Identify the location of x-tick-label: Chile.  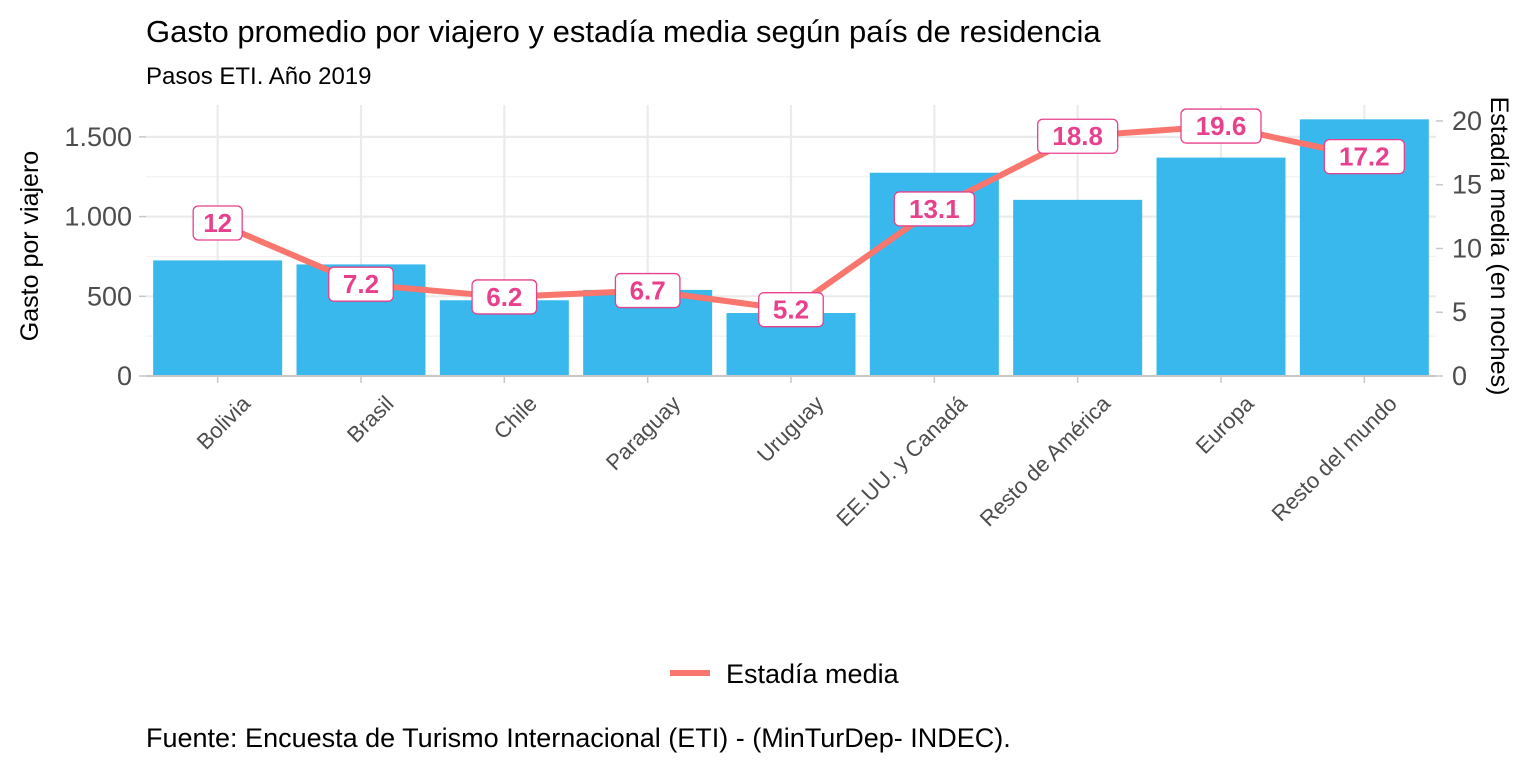
(515, 417).